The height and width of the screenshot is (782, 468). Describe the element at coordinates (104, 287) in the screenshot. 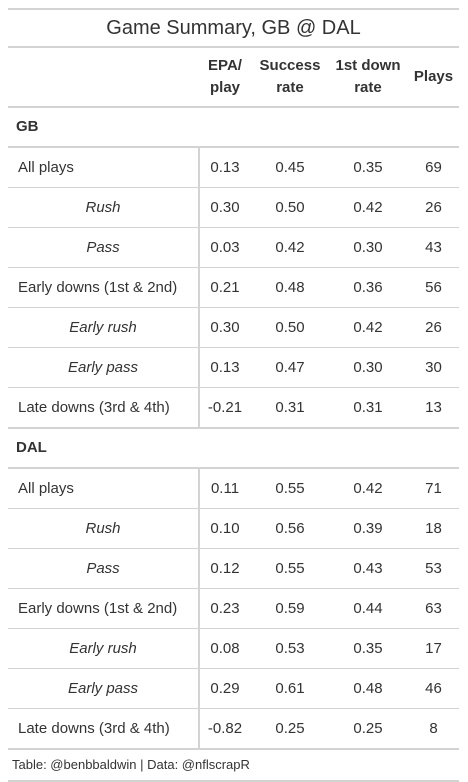

I see `row-label: Early downs (1st & 2nd)` at that location.